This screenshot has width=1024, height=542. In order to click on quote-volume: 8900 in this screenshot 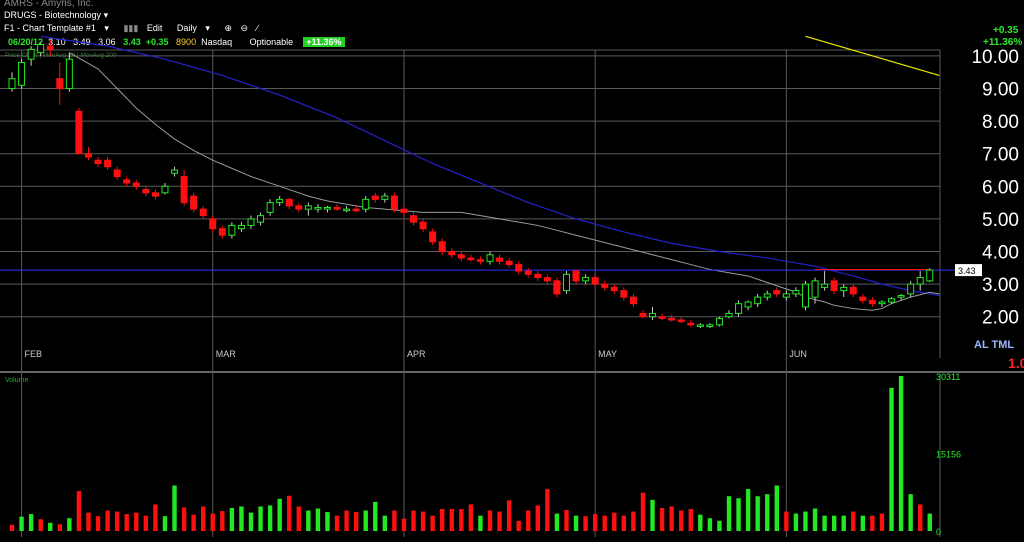, I will do `click(186, 42)`.